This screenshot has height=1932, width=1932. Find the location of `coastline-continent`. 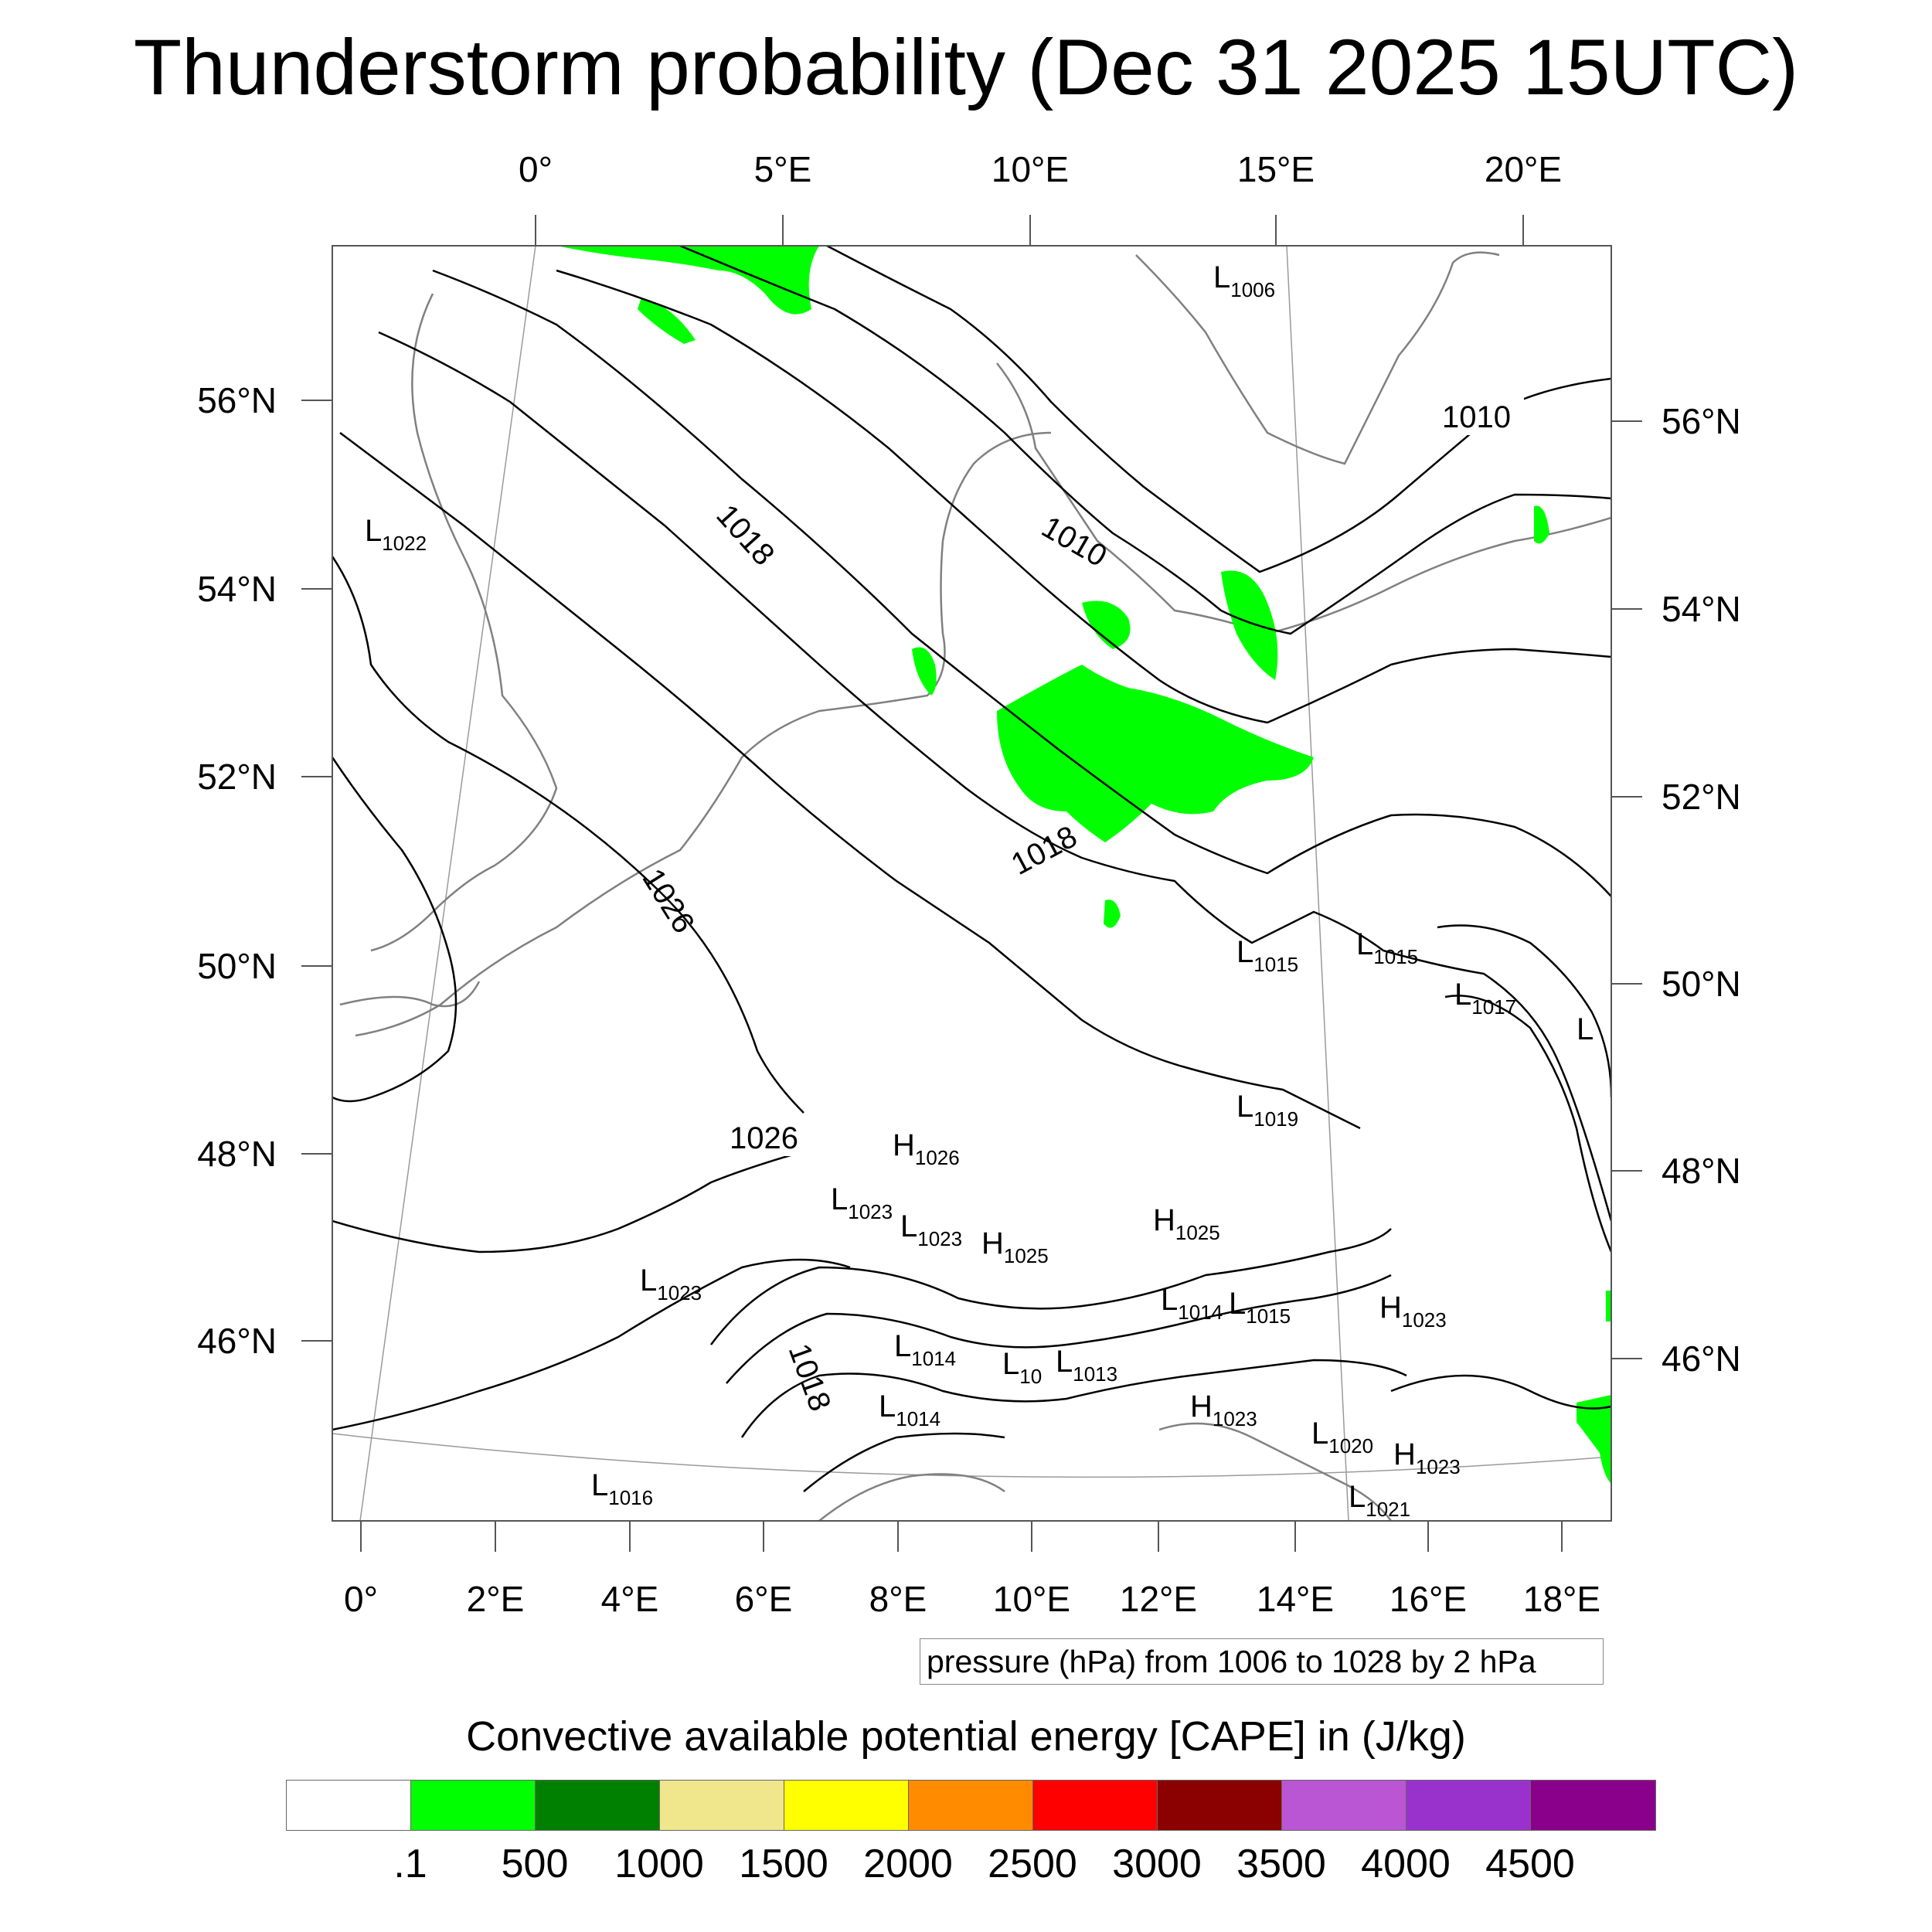

coastline-continent is located at coordinates (703, 734).